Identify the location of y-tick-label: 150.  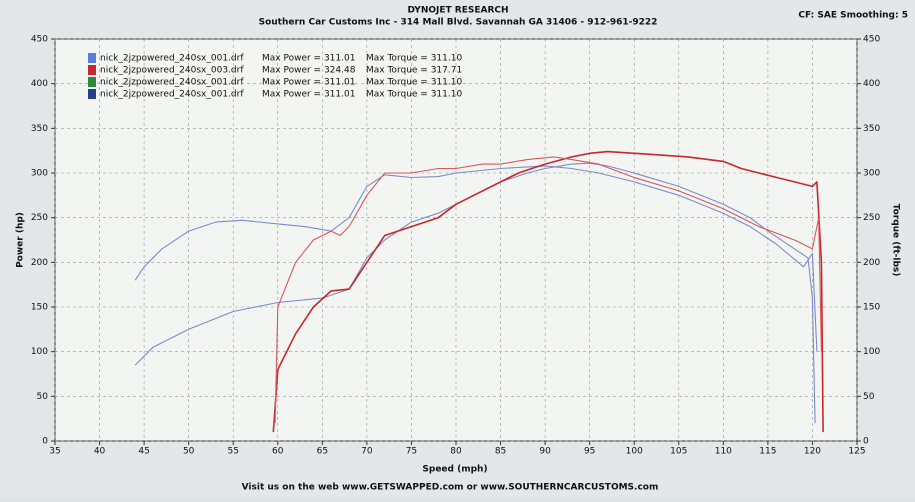
(39, 308).